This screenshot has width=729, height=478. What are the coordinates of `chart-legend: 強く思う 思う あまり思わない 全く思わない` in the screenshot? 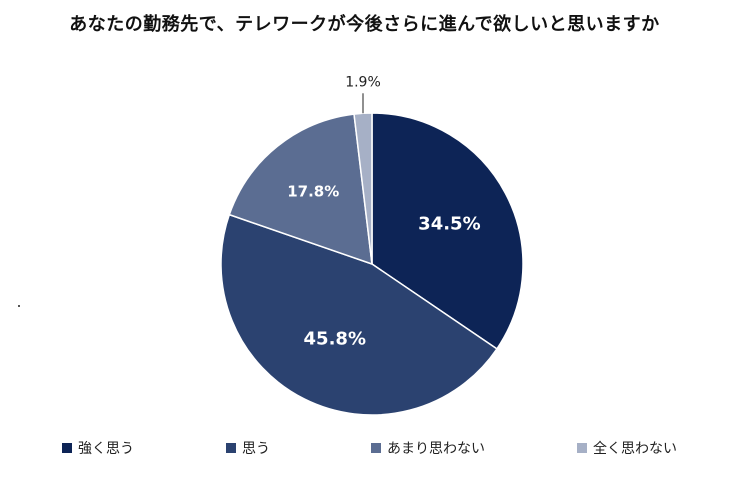 It's located at (364, 451).